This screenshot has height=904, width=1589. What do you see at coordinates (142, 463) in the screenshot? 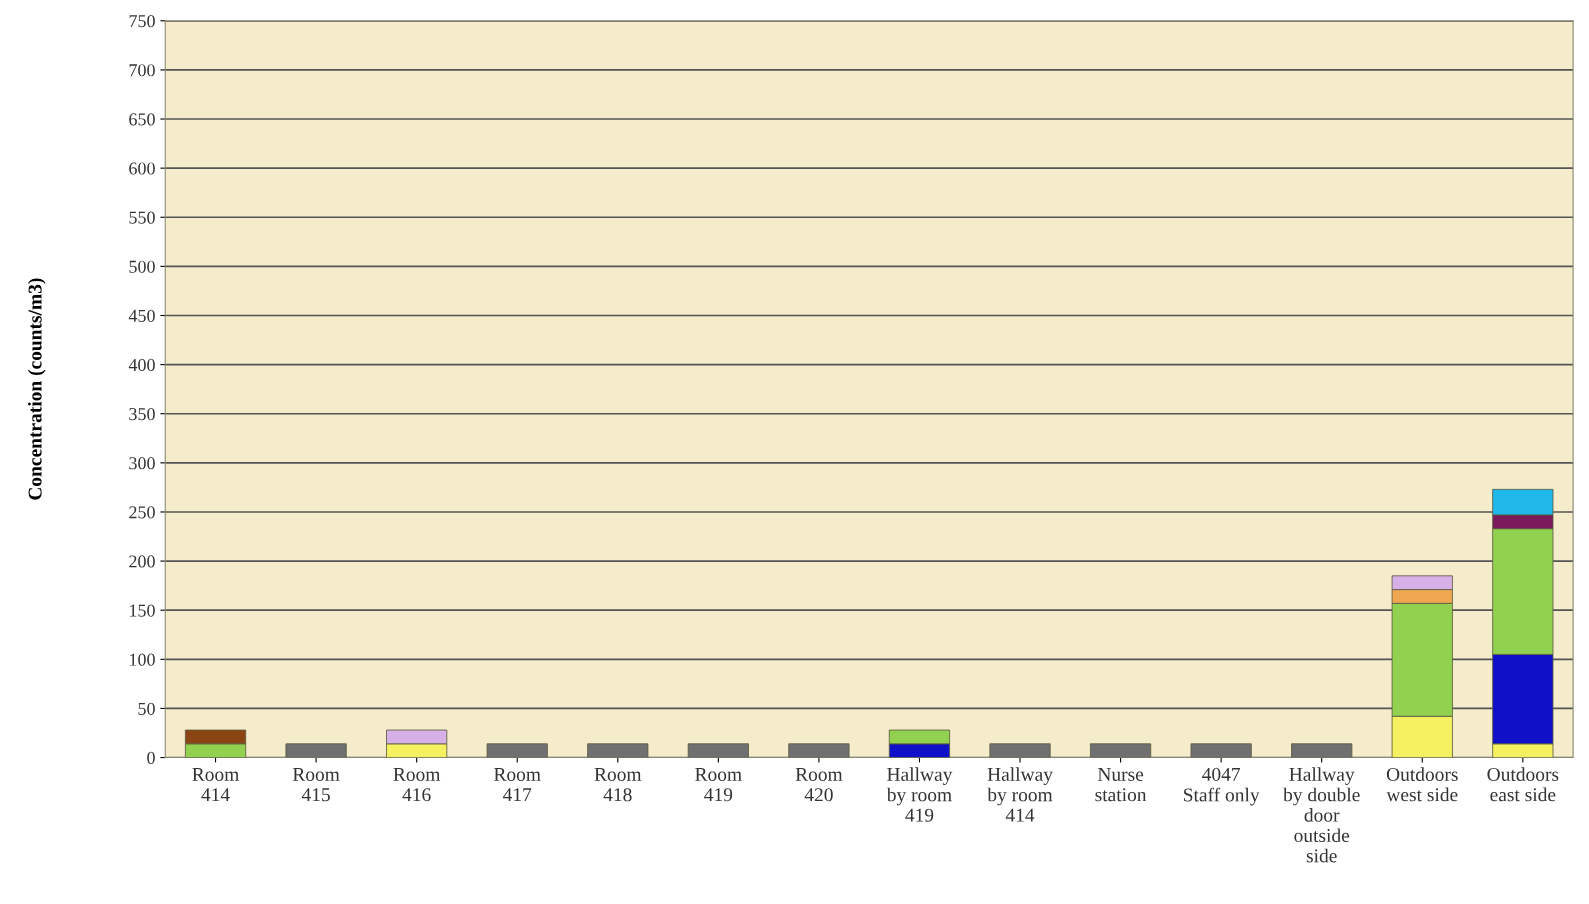
I see `y-tick-label: 300` at bounding box center [142, 463].